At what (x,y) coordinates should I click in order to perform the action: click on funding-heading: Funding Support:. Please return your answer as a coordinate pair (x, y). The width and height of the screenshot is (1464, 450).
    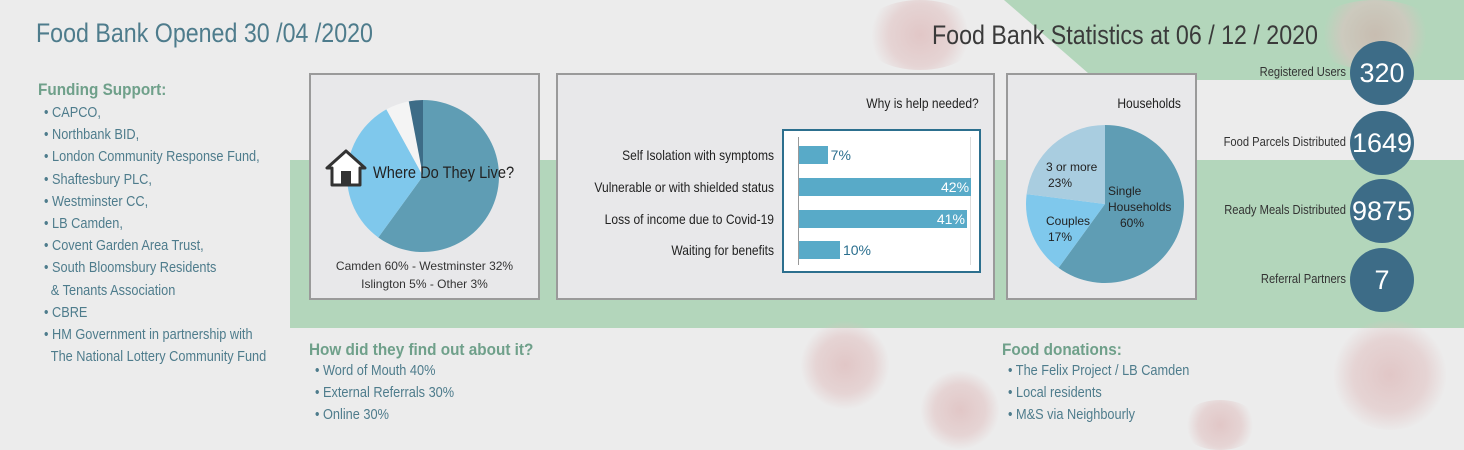
    Looking at the image, I should click on (102, 89).